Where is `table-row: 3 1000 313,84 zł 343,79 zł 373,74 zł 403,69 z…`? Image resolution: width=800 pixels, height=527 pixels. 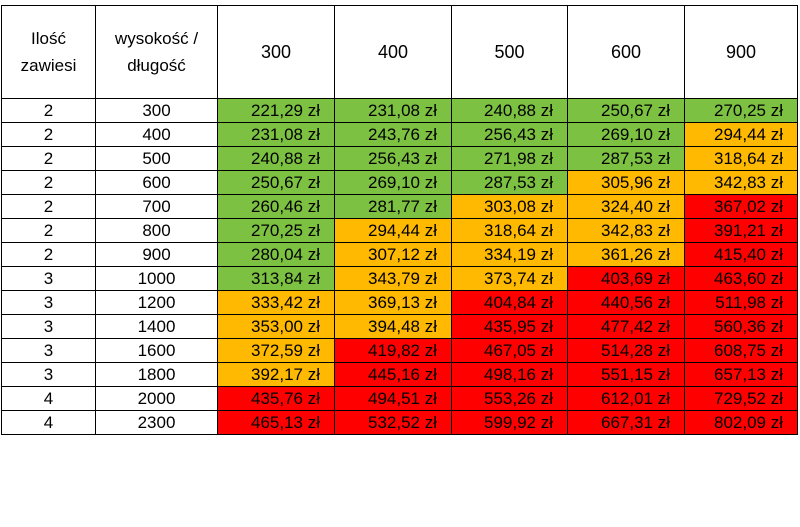 table-row: 3 1000 313,84 zł 343,79 zł 373,74 zł 403,69 z… is located at coordinates (399, 278).